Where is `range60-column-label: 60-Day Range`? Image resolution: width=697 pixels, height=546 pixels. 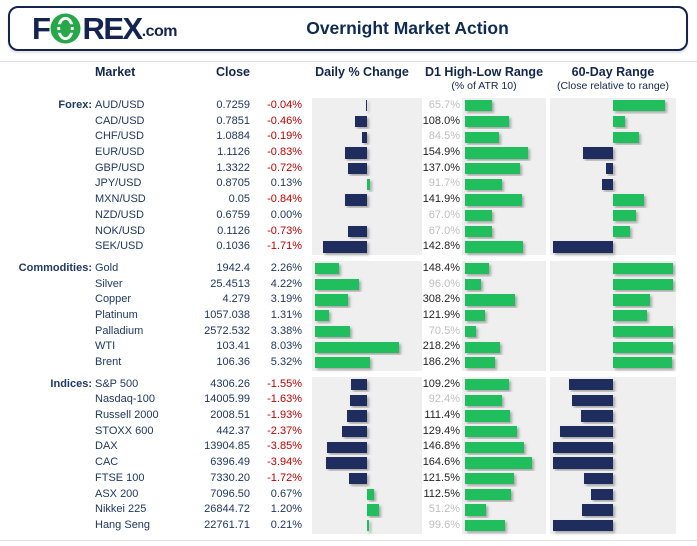
range60-column-label: 60-Day Range is located at coordinates (613, 72).